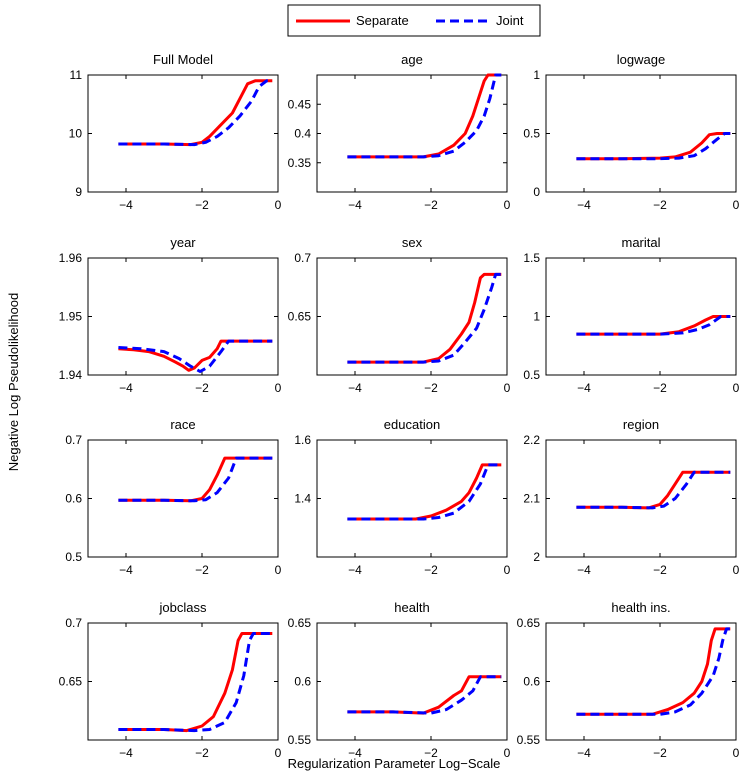 Image resolution: width=747 pixels, height=777 pixels. What do you see at coordinates (182, 424) in the screenshot?
I see `panel-title: race` at bounding box center [182, 424].